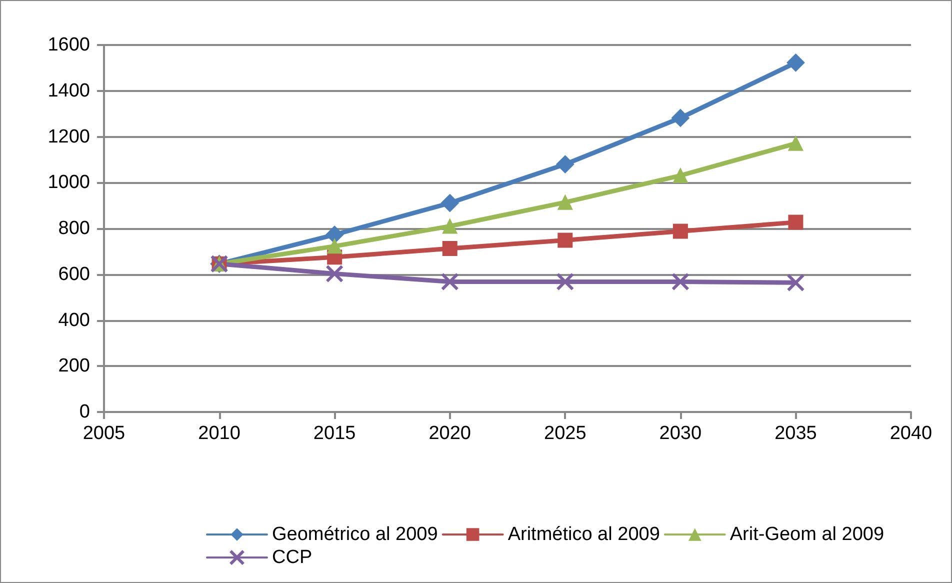 The image size is (952, 583). I want to click on y-tick-label: 1000, so click(69, 183).